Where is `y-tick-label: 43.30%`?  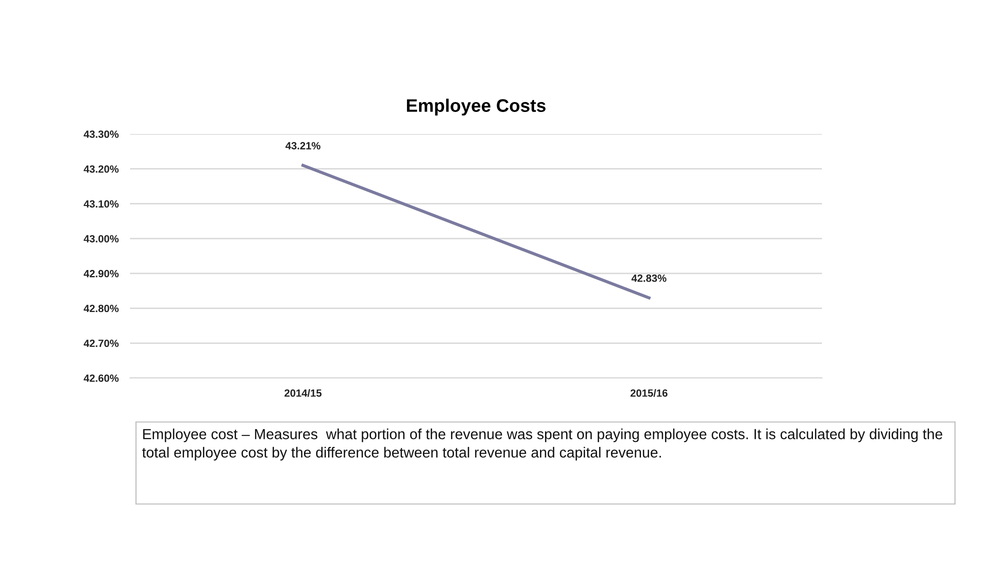
y-tick-label: 43.30% is located at coordinates (101, 134).